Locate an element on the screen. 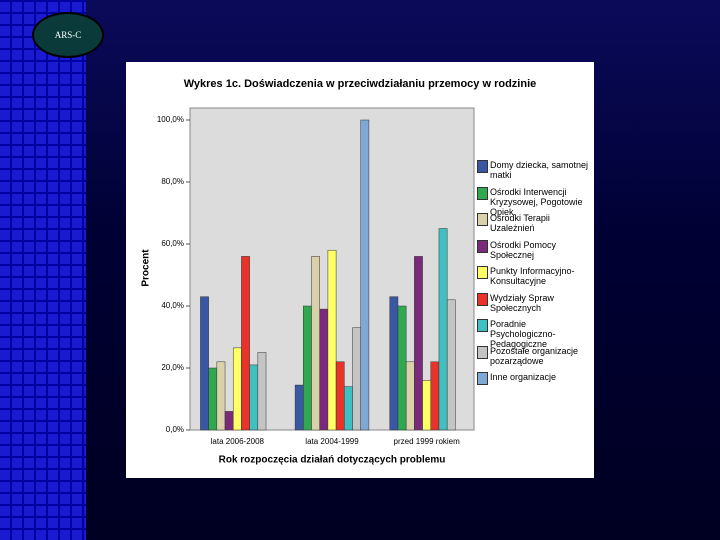 This screenshot has height=540, width=720. legend-entry: Pozostałe organizacje pozarządowe is located at coordinates (535, 355).